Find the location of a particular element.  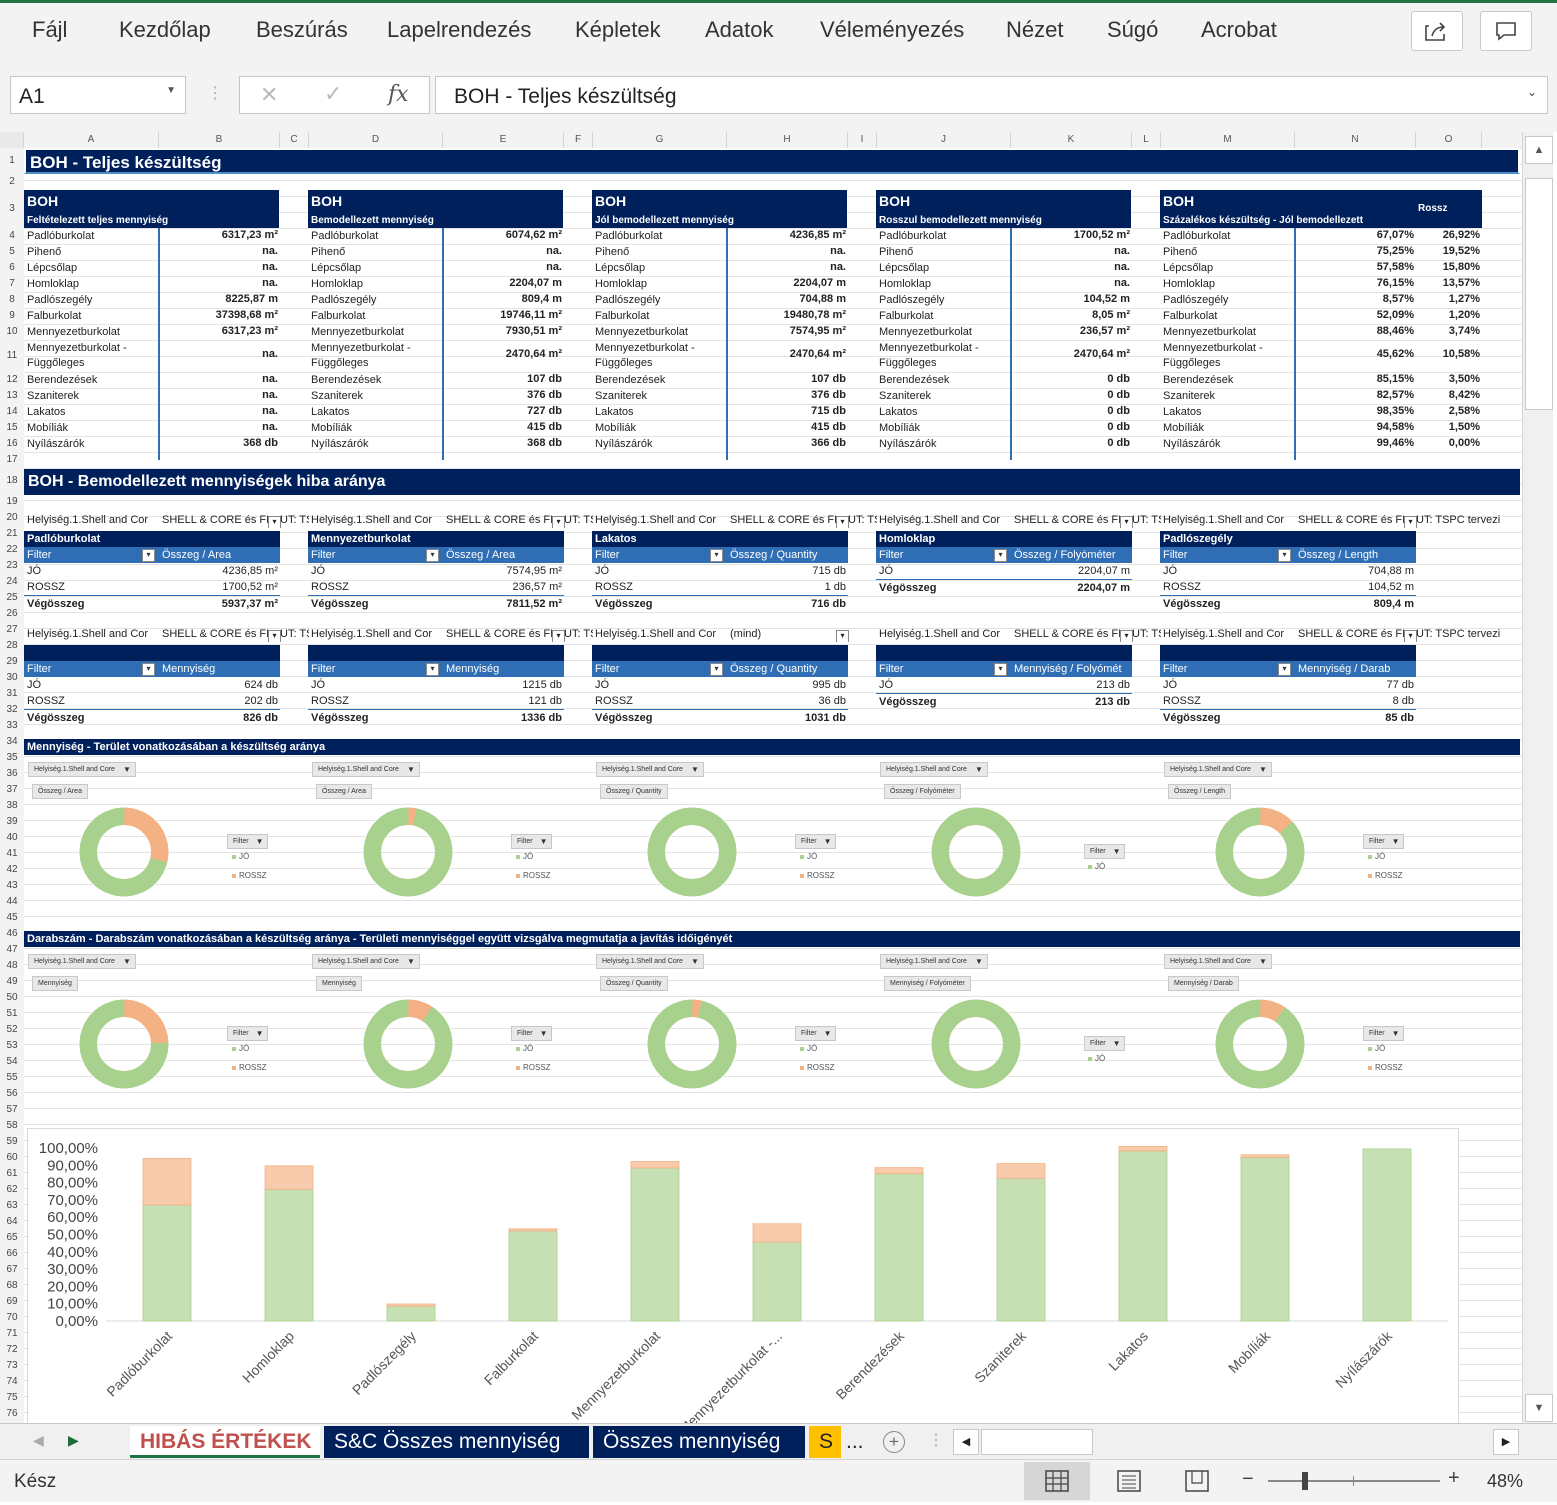

table-row: Szaniterek 0 db is located at coordinates (1004, 396).